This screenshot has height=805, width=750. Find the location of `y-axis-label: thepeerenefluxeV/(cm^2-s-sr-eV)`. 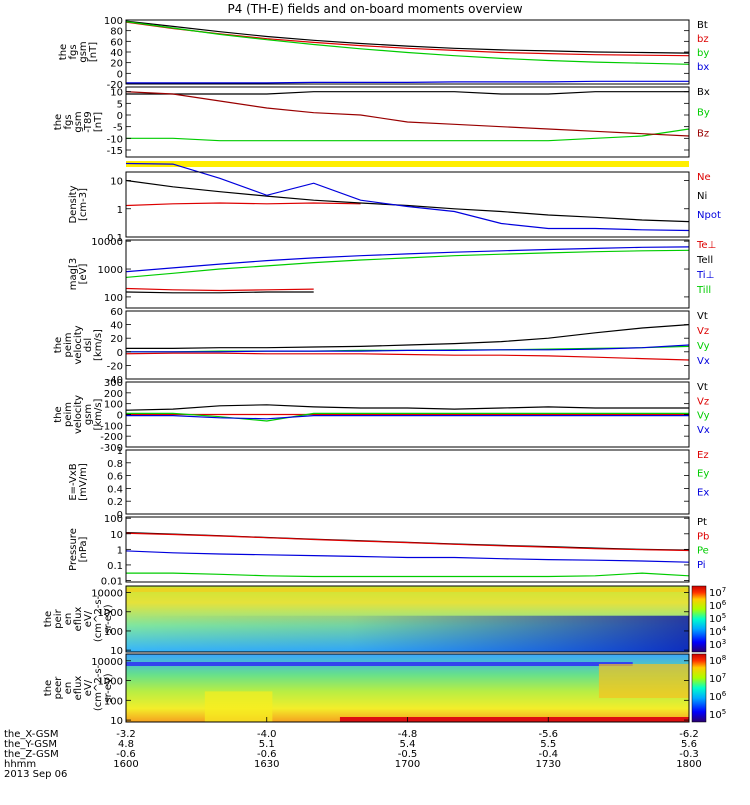

y-axis-label: thepeerenefluxeV/(cm^2-s-sr-eV) is located at coordinates (78, 687).